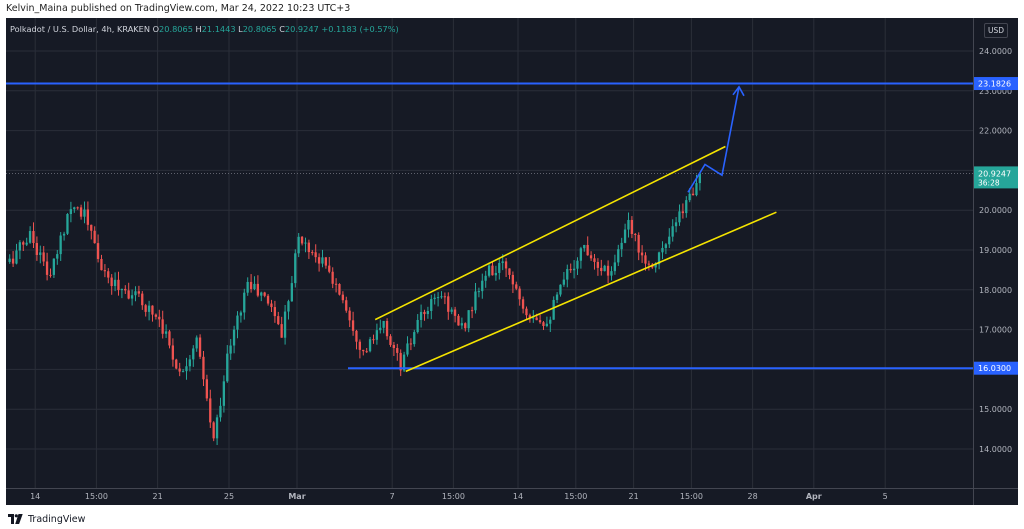  Describe the element at coordinates (996, 84) in the screenshot. I see `level-price-tag` at that location.